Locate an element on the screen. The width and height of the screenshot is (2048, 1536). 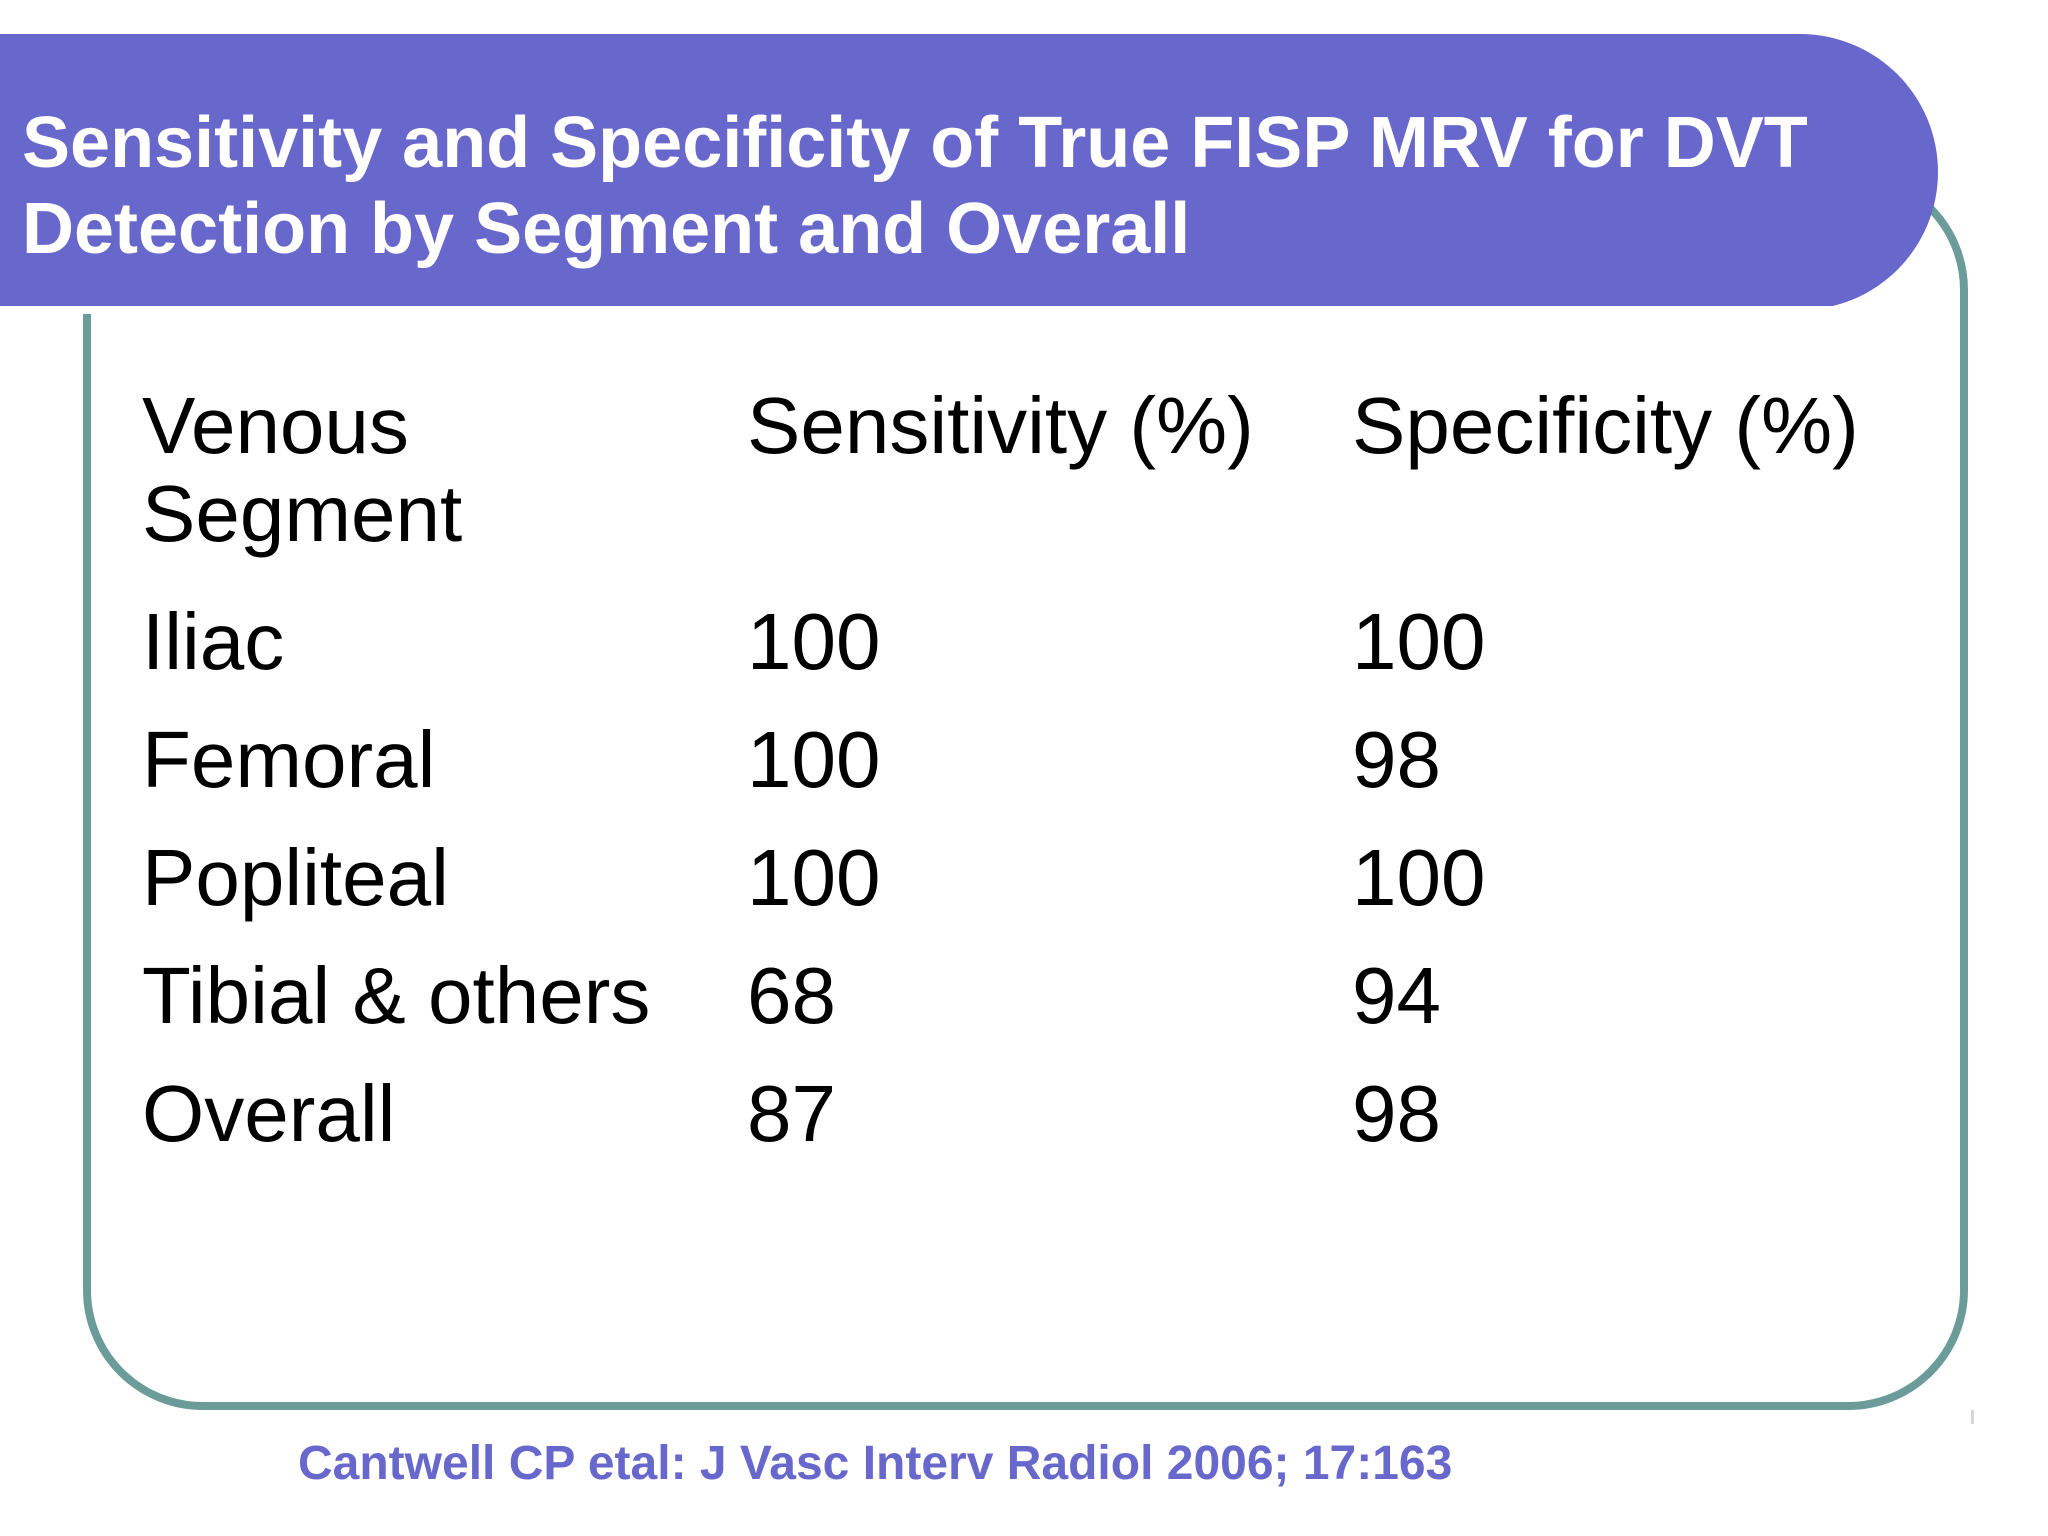
segment-cell: Iliac is located at coordinates (213, 641).